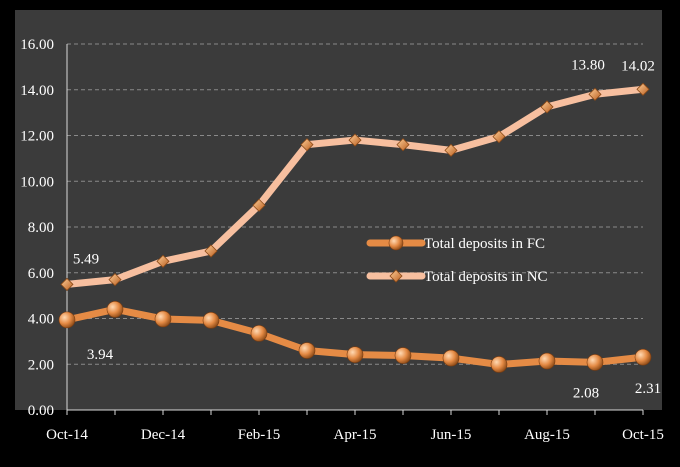  Describe the element at coordinates (457, 260) in the screenshot. I see `legend: Total deposits in FC Total deposits in NC` at that location.